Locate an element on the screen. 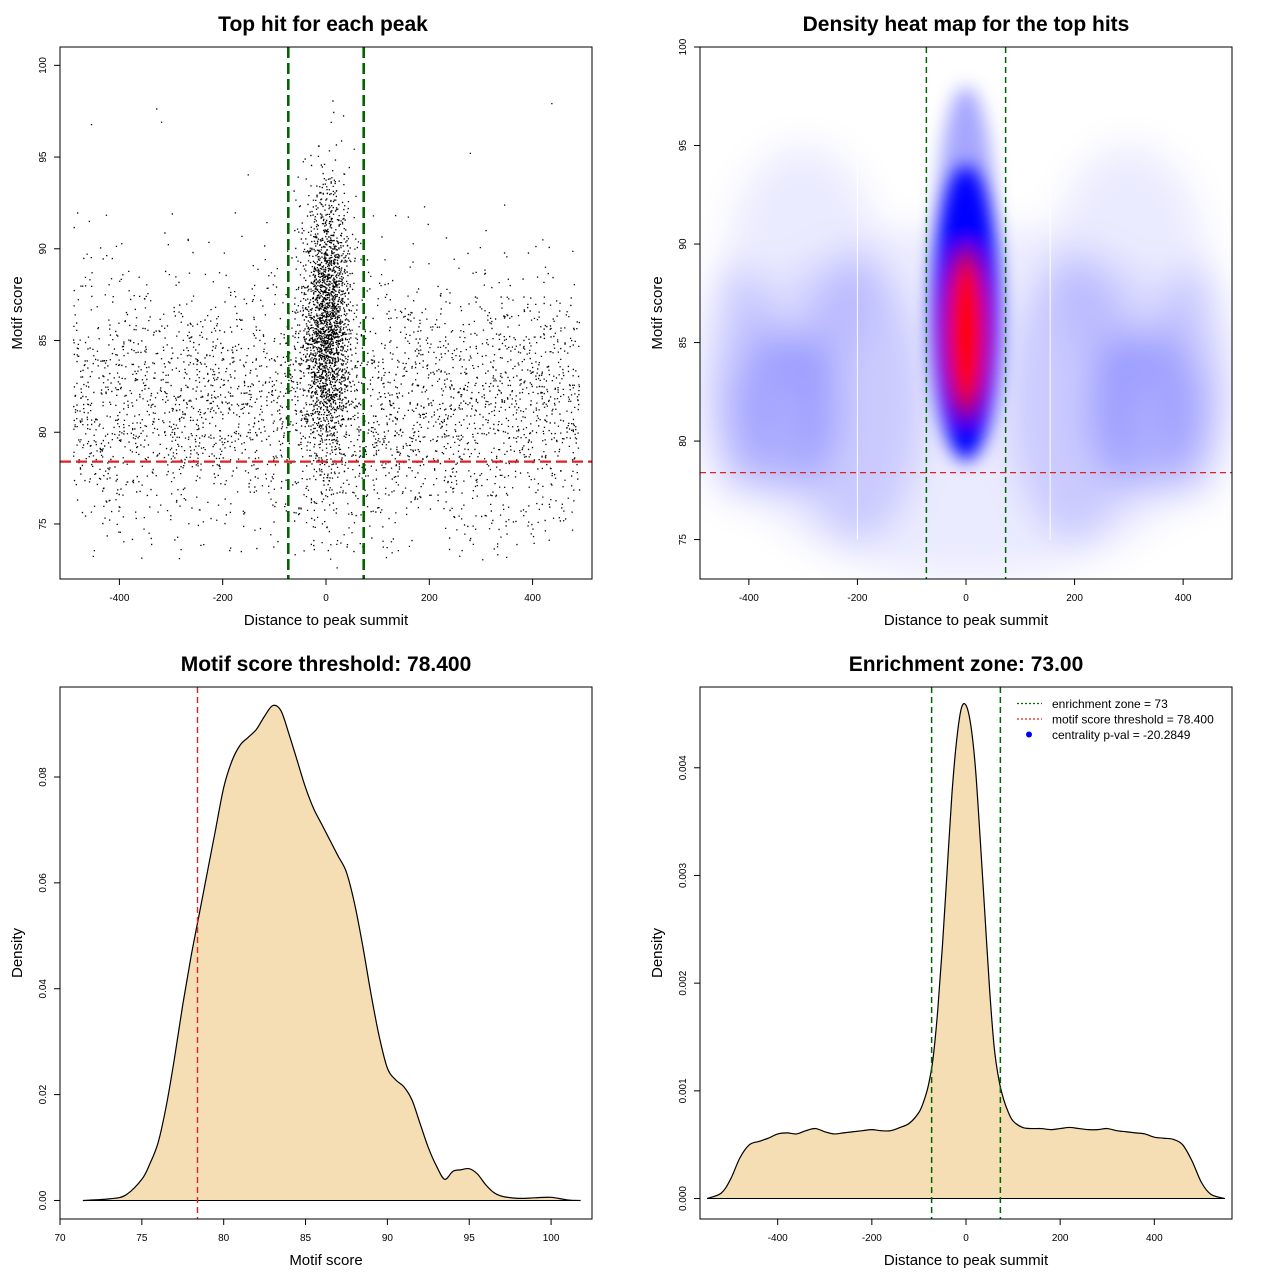  chart-title: Density heat map for the top hits is located at coordinates (966, 24).